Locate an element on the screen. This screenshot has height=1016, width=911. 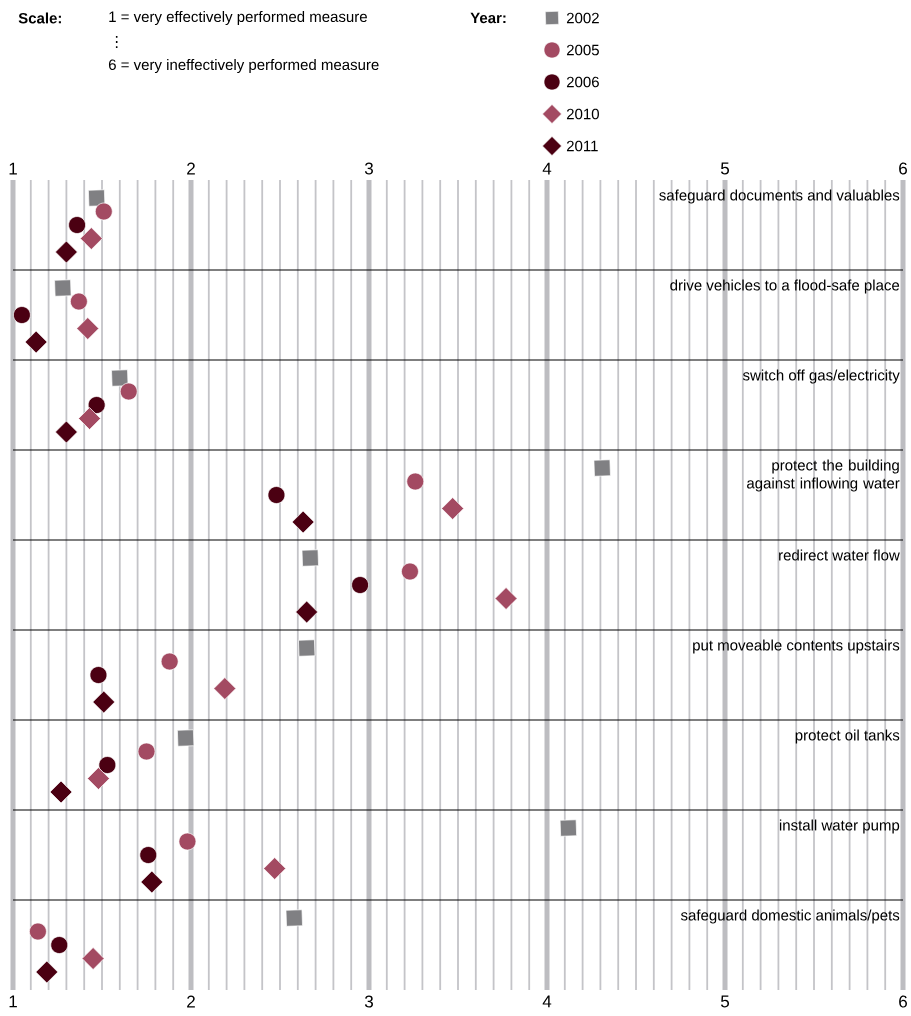
x2-tick-label: 1 is located at coordinates (13, 168).